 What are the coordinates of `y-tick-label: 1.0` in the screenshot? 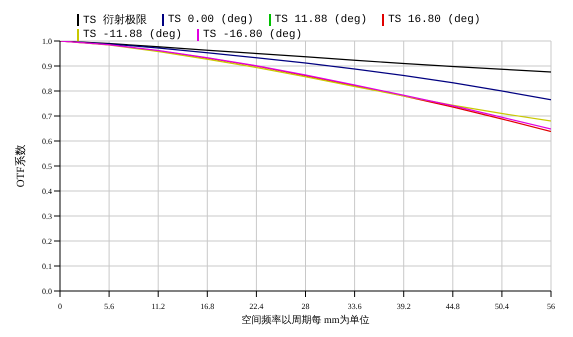 It's located at (47, 41).